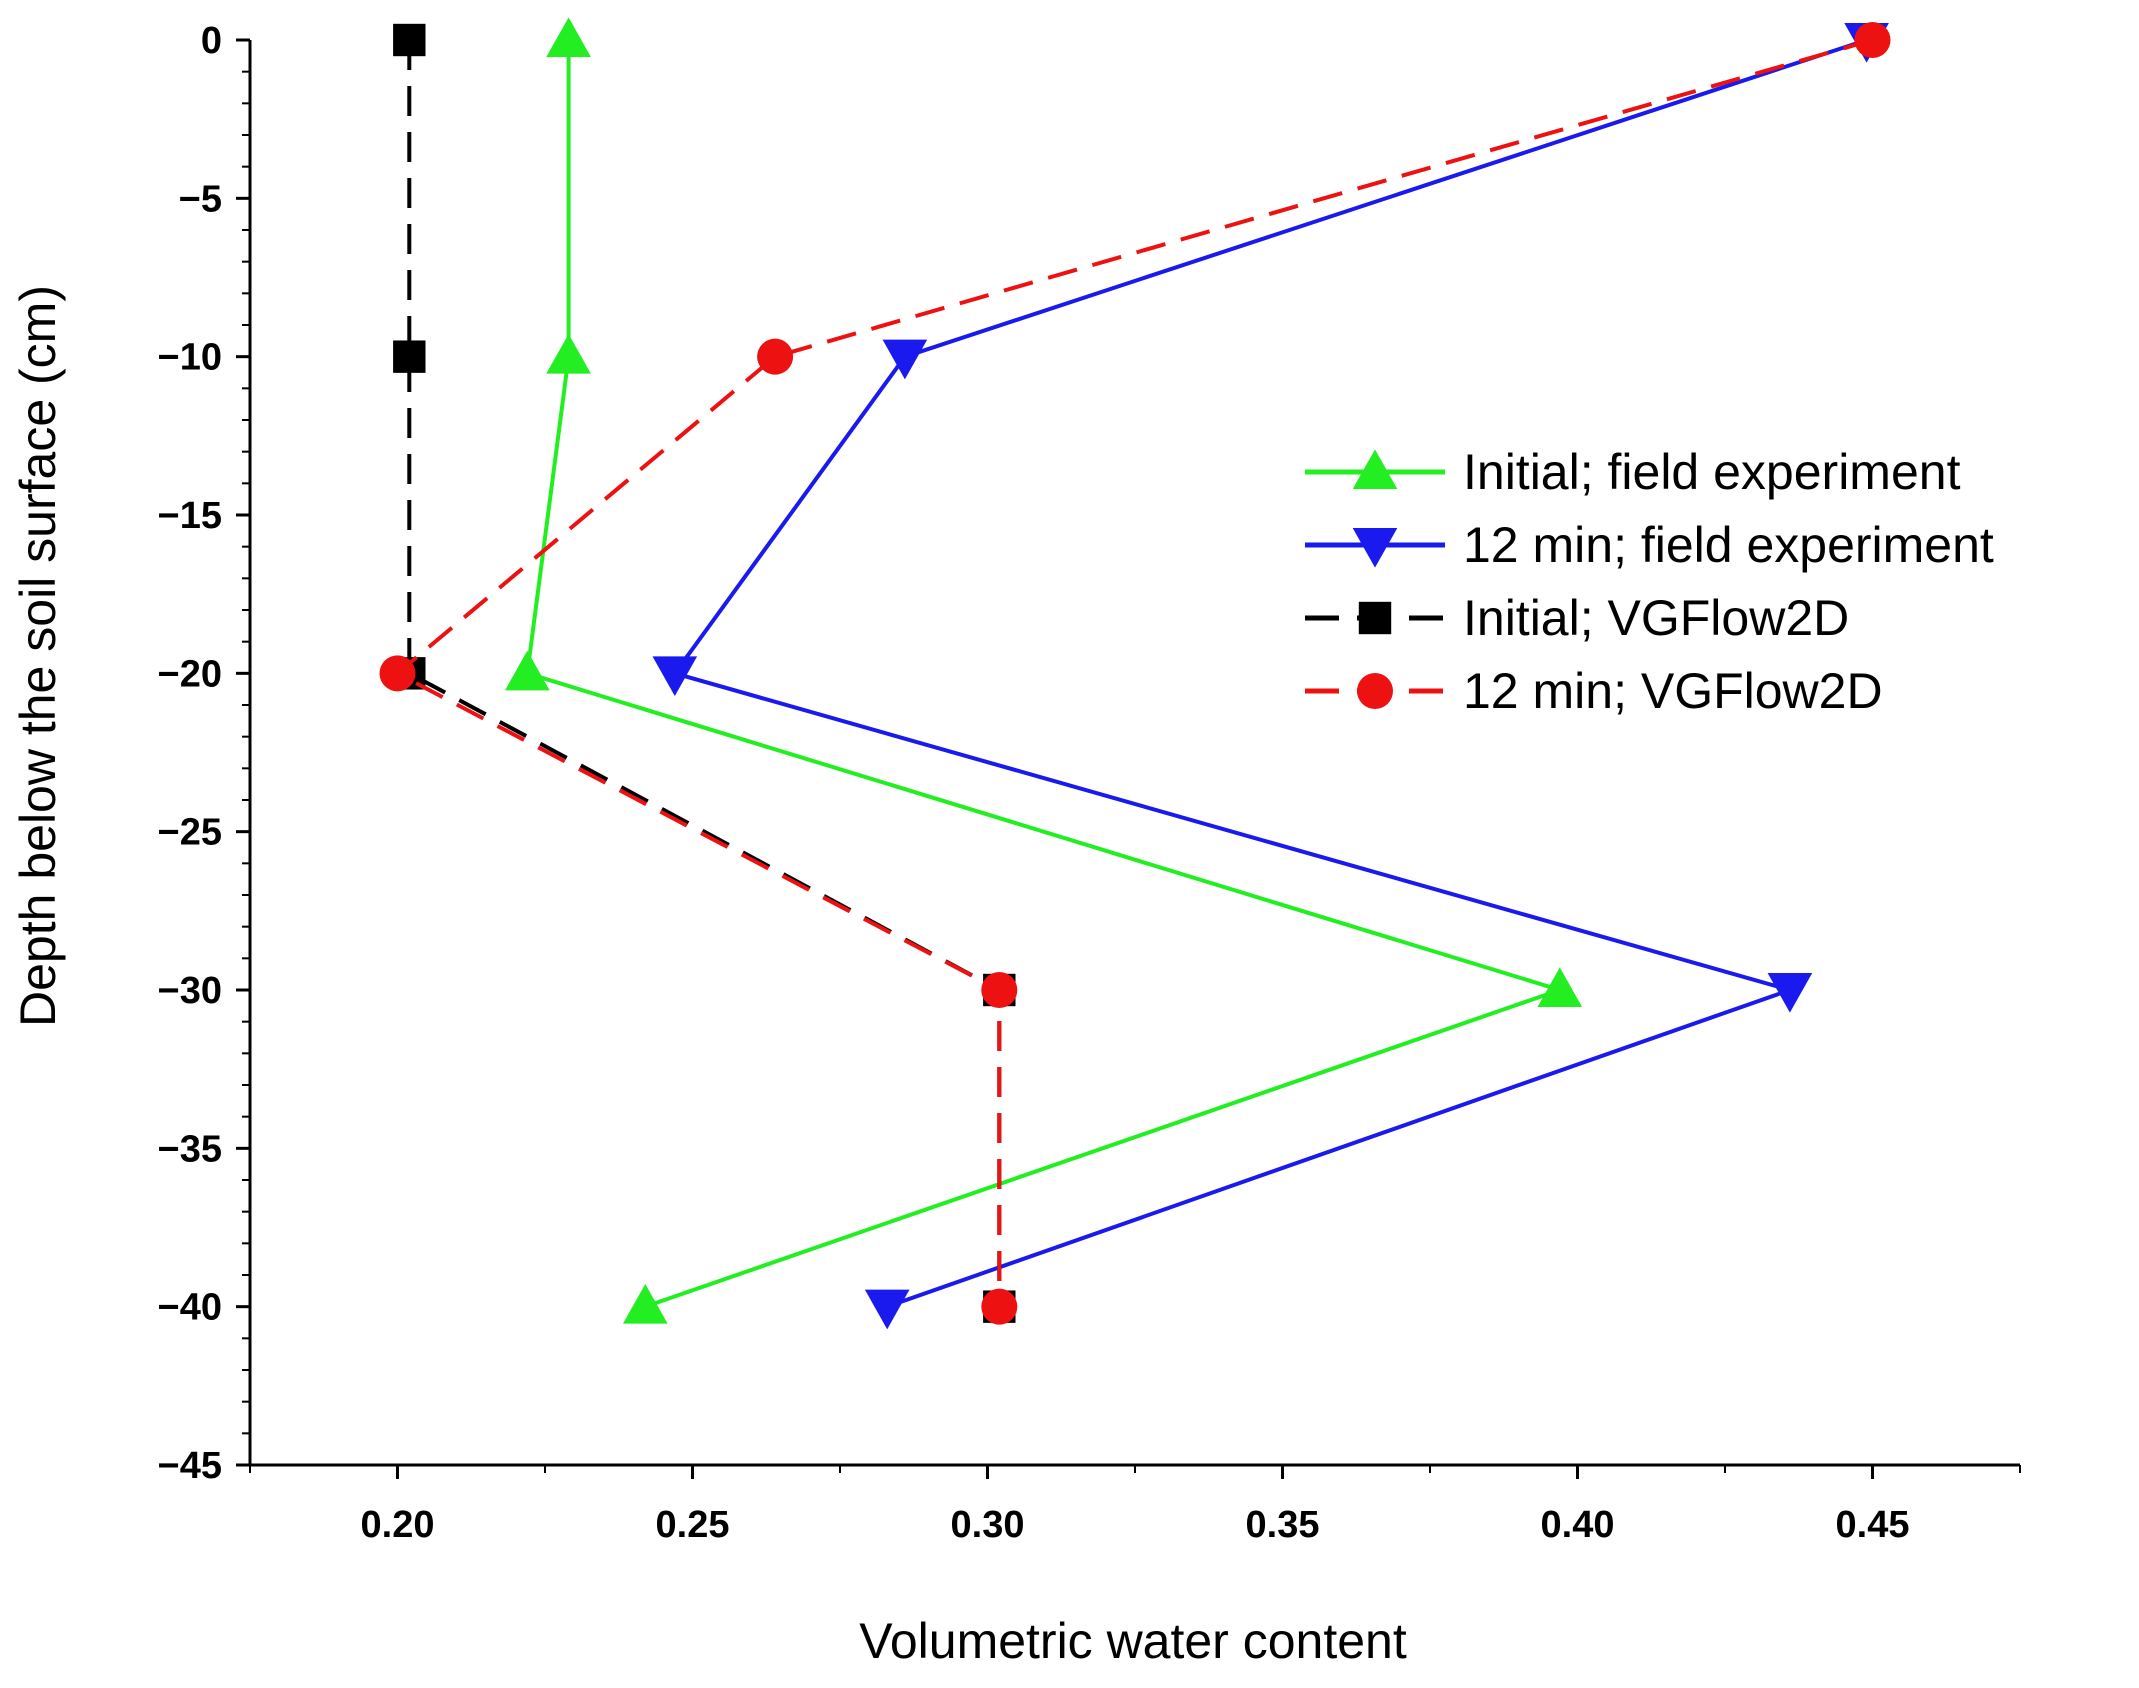 This screenshot has width=2139, height=1688. What do you see at coordinates (190, 833) in the screenshot?
I see `y-tick-label: −25` at bounding box center [190, 833].